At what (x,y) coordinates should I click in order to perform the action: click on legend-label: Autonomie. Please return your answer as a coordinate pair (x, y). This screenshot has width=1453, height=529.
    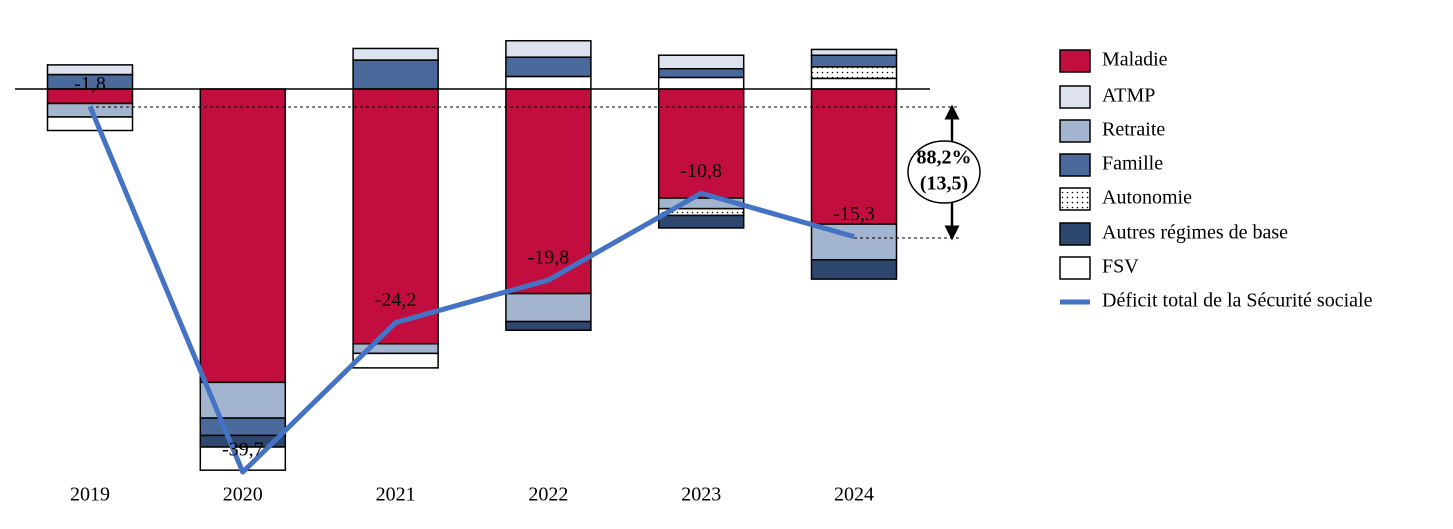
    Looking at the image, I should click on (1147, 198).